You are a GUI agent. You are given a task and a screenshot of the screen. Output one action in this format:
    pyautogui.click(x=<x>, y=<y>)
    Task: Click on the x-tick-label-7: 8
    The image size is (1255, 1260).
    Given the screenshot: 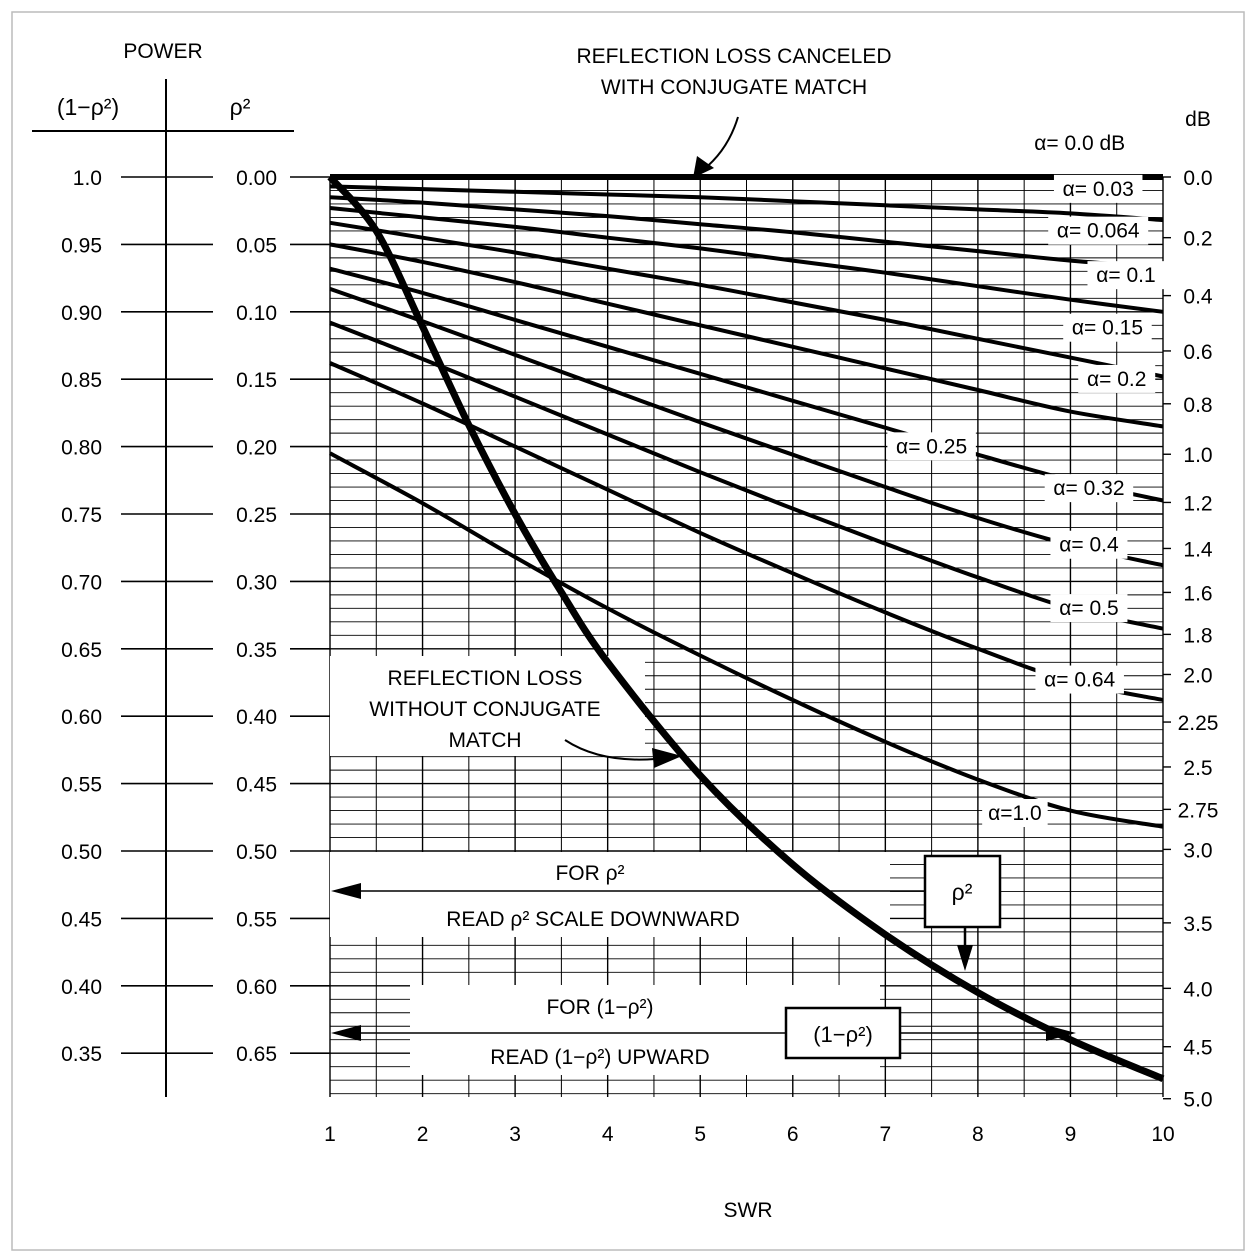 What is the action you would take?
    pyautogui.click(x=978, y=1134)
    